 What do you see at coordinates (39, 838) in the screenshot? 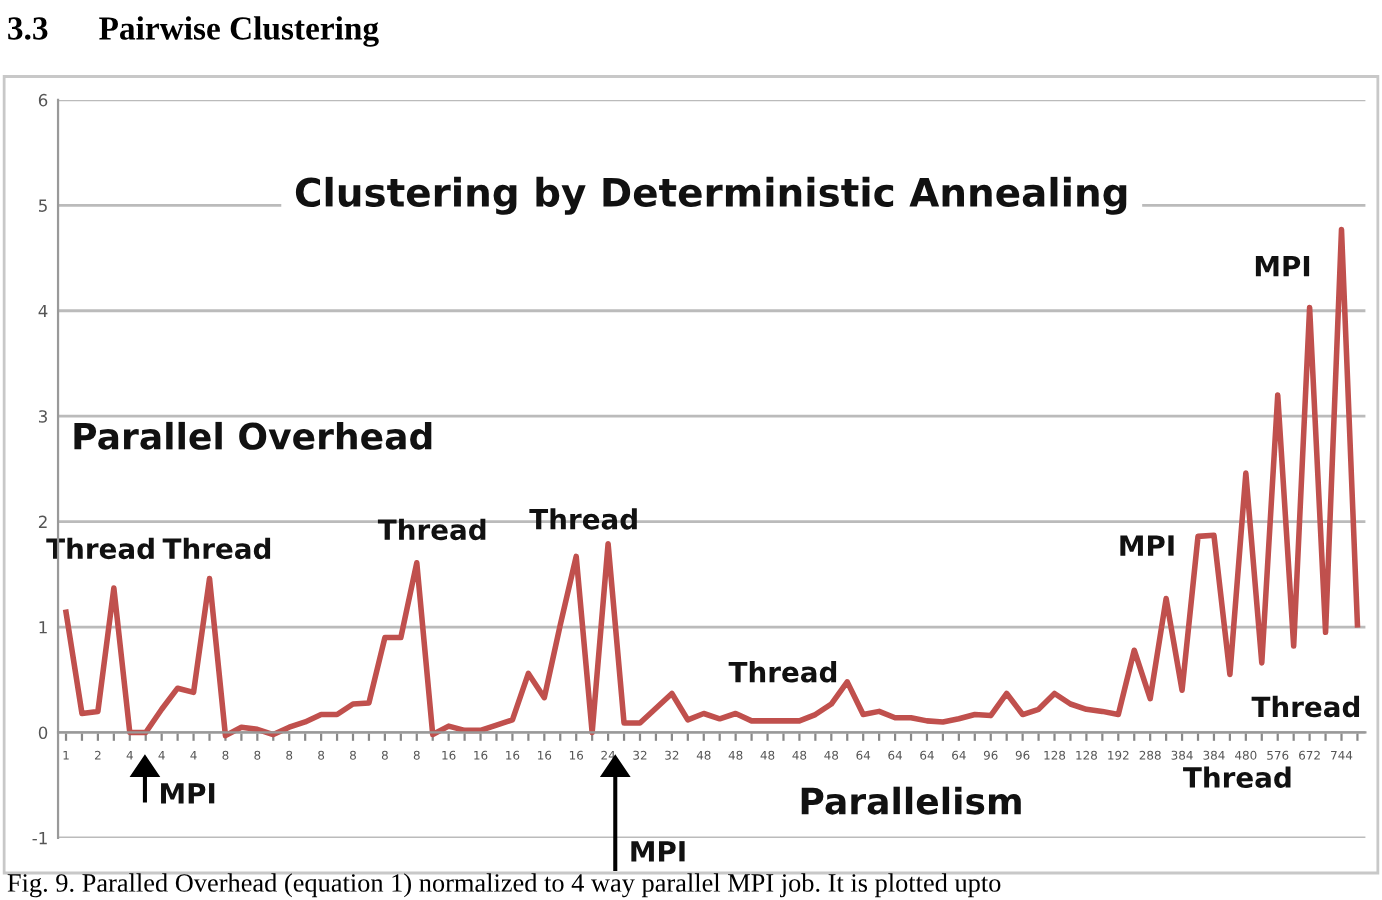
I see `y-tick-label: -1` at bounding box center [39, 838].